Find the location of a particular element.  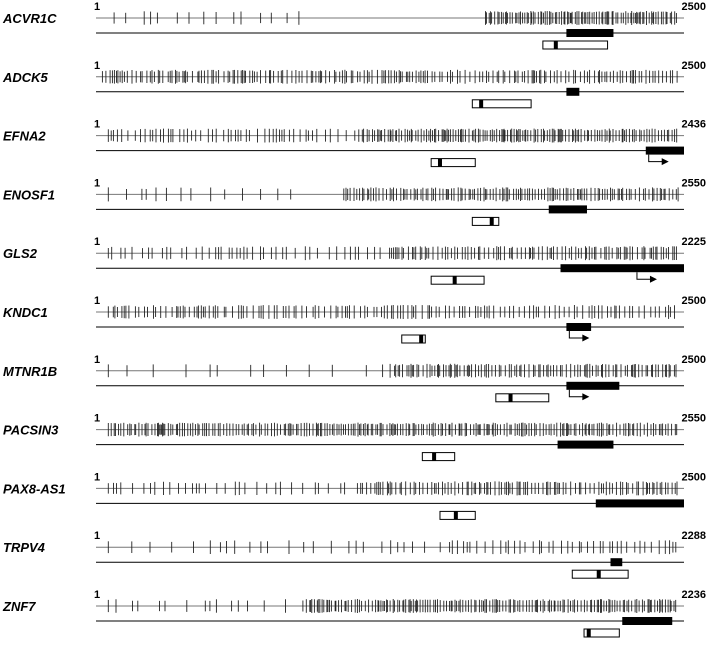

gene-track: KNDC1 1 2500 is located at coordinates (354, 319).